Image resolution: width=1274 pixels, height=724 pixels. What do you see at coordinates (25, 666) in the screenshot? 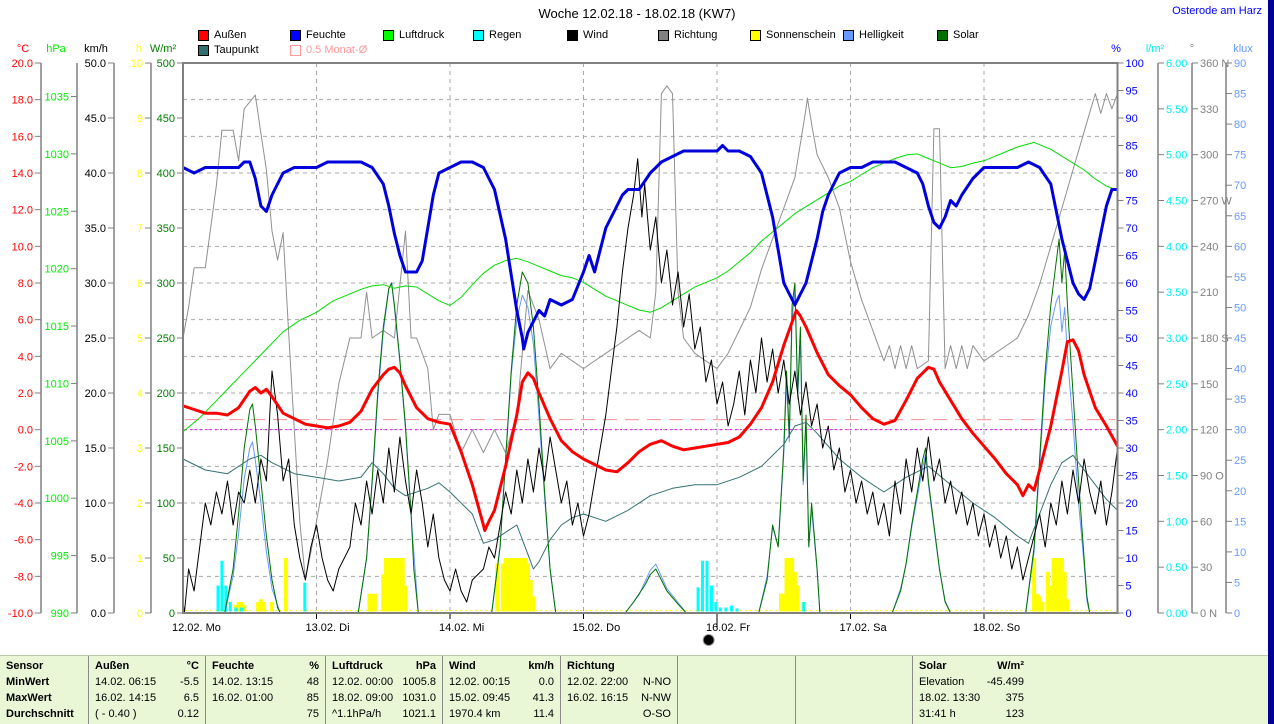
I see `stats-row-label-label: Sensor` at bounding box center [25, 666].